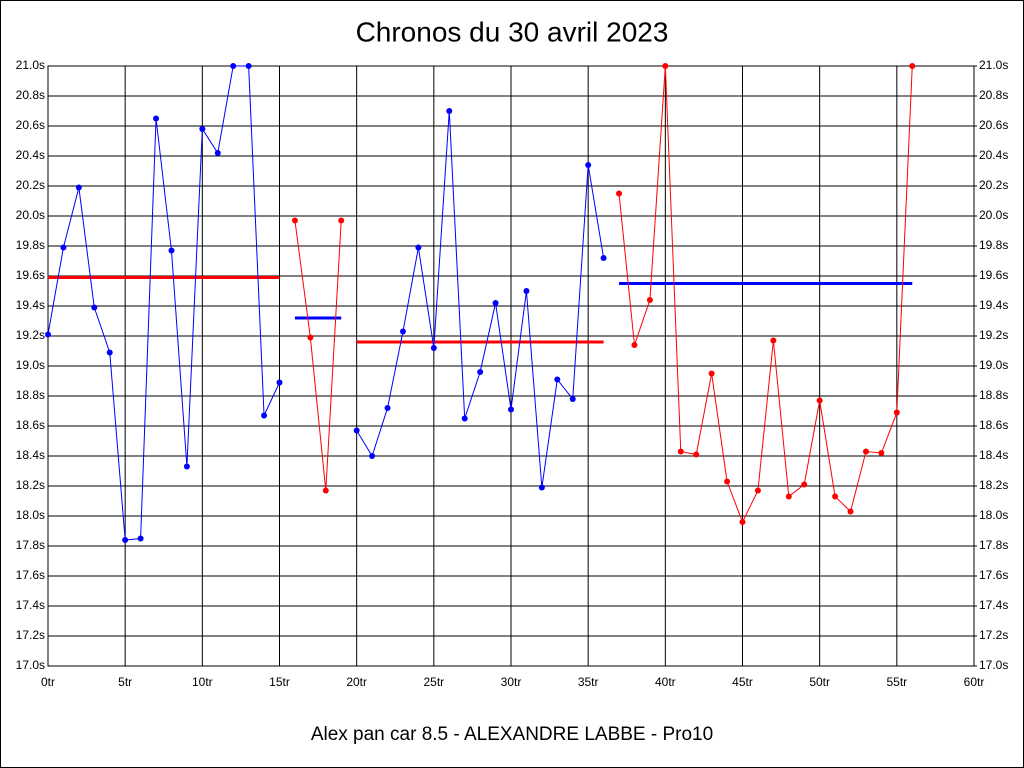  Describe the element at coordinates (356, 682) in the screenshot. I see `x-tick-label: 20tr` at that location.